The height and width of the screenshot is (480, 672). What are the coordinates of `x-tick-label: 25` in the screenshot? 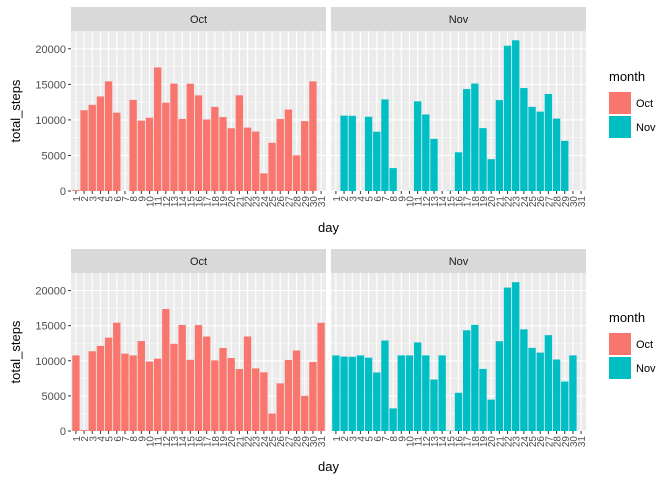 It's located at (533, 442).